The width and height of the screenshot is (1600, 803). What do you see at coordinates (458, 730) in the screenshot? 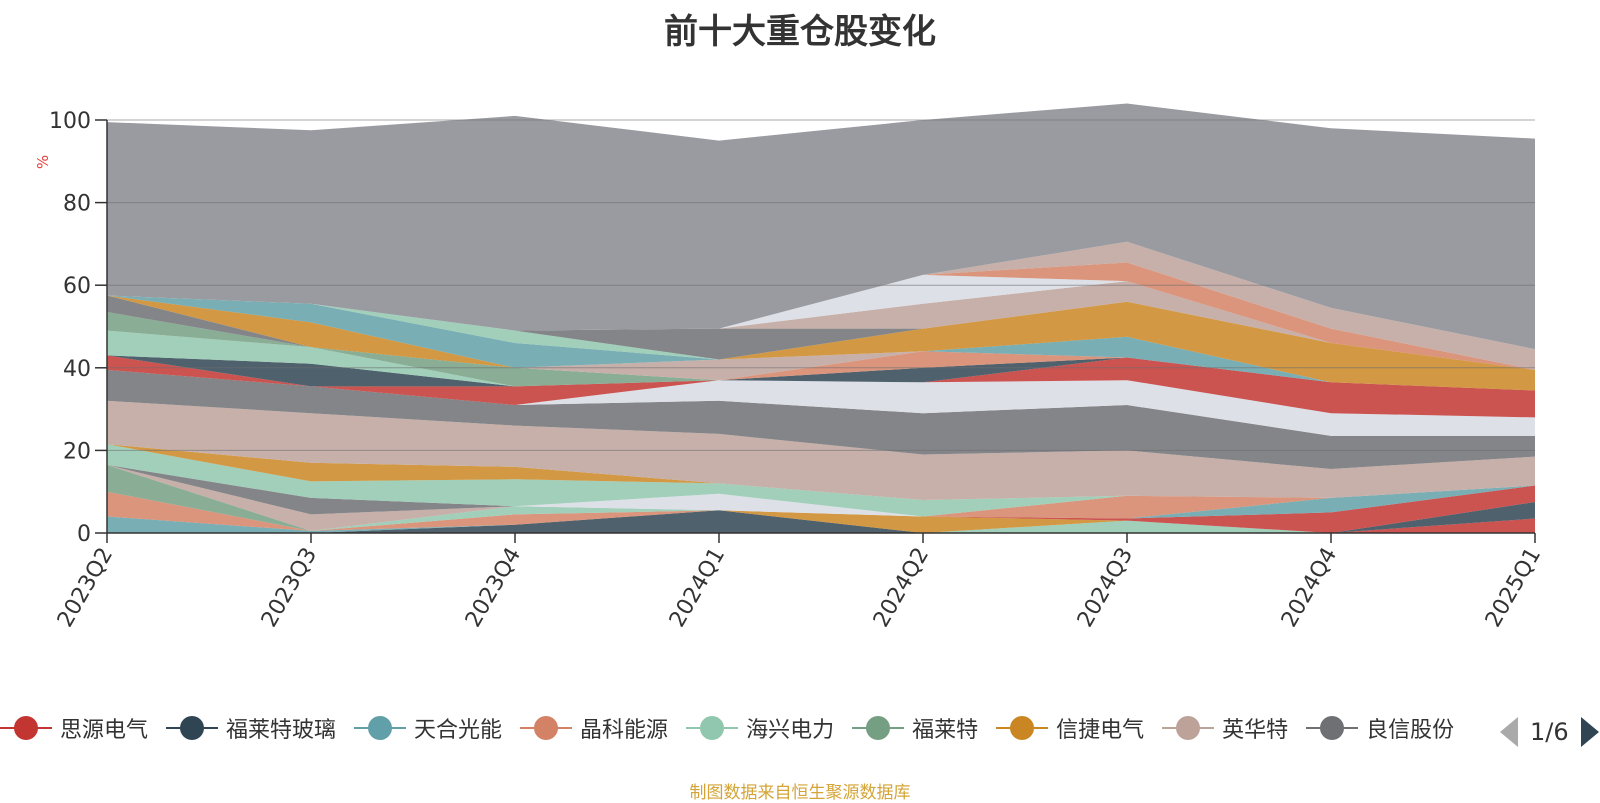
I see `legend-item-label: 天合光能` at bounding box center [458, 730].